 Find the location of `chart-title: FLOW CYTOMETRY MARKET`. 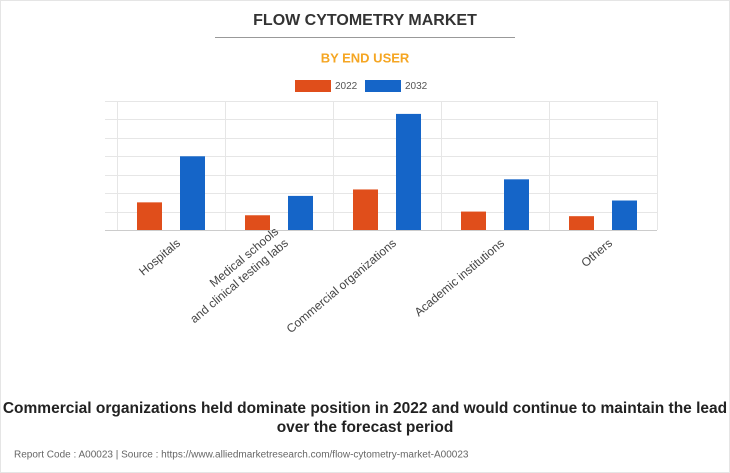

chart-title: FLOW CYTOMETRY MARKET is located at coordinates (365, 20).